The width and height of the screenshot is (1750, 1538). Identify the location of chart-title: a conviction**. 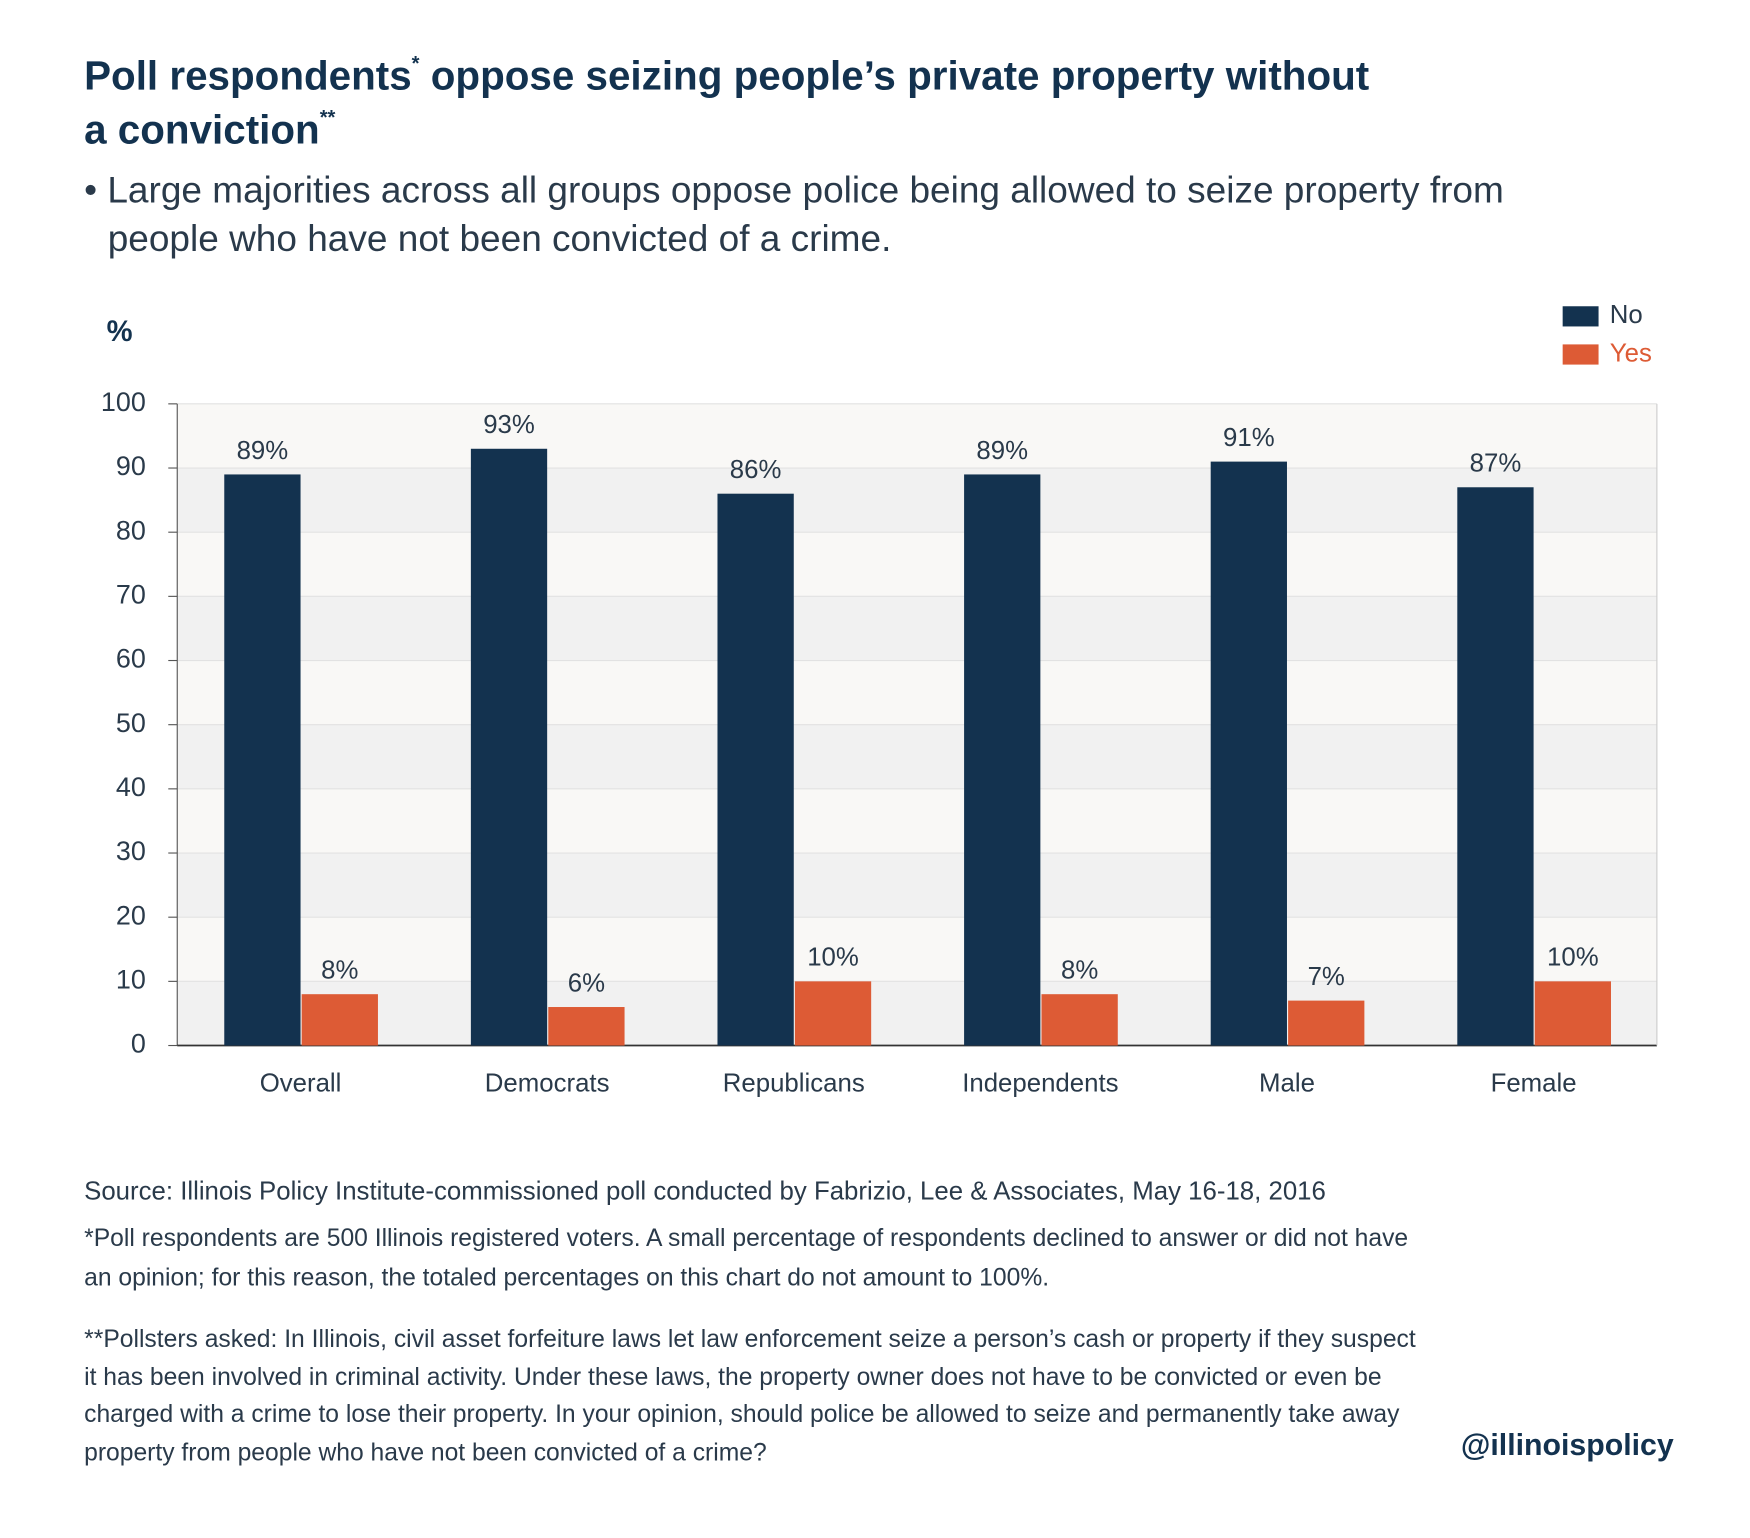
(209, 129).